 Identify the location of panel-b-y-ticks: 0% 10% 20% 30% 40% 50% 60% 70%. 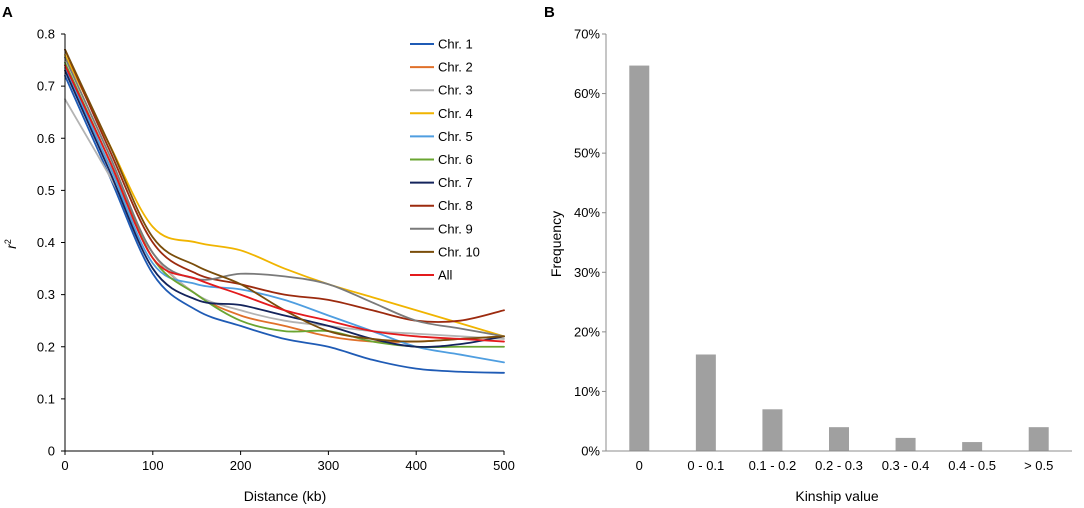
(590, 243).